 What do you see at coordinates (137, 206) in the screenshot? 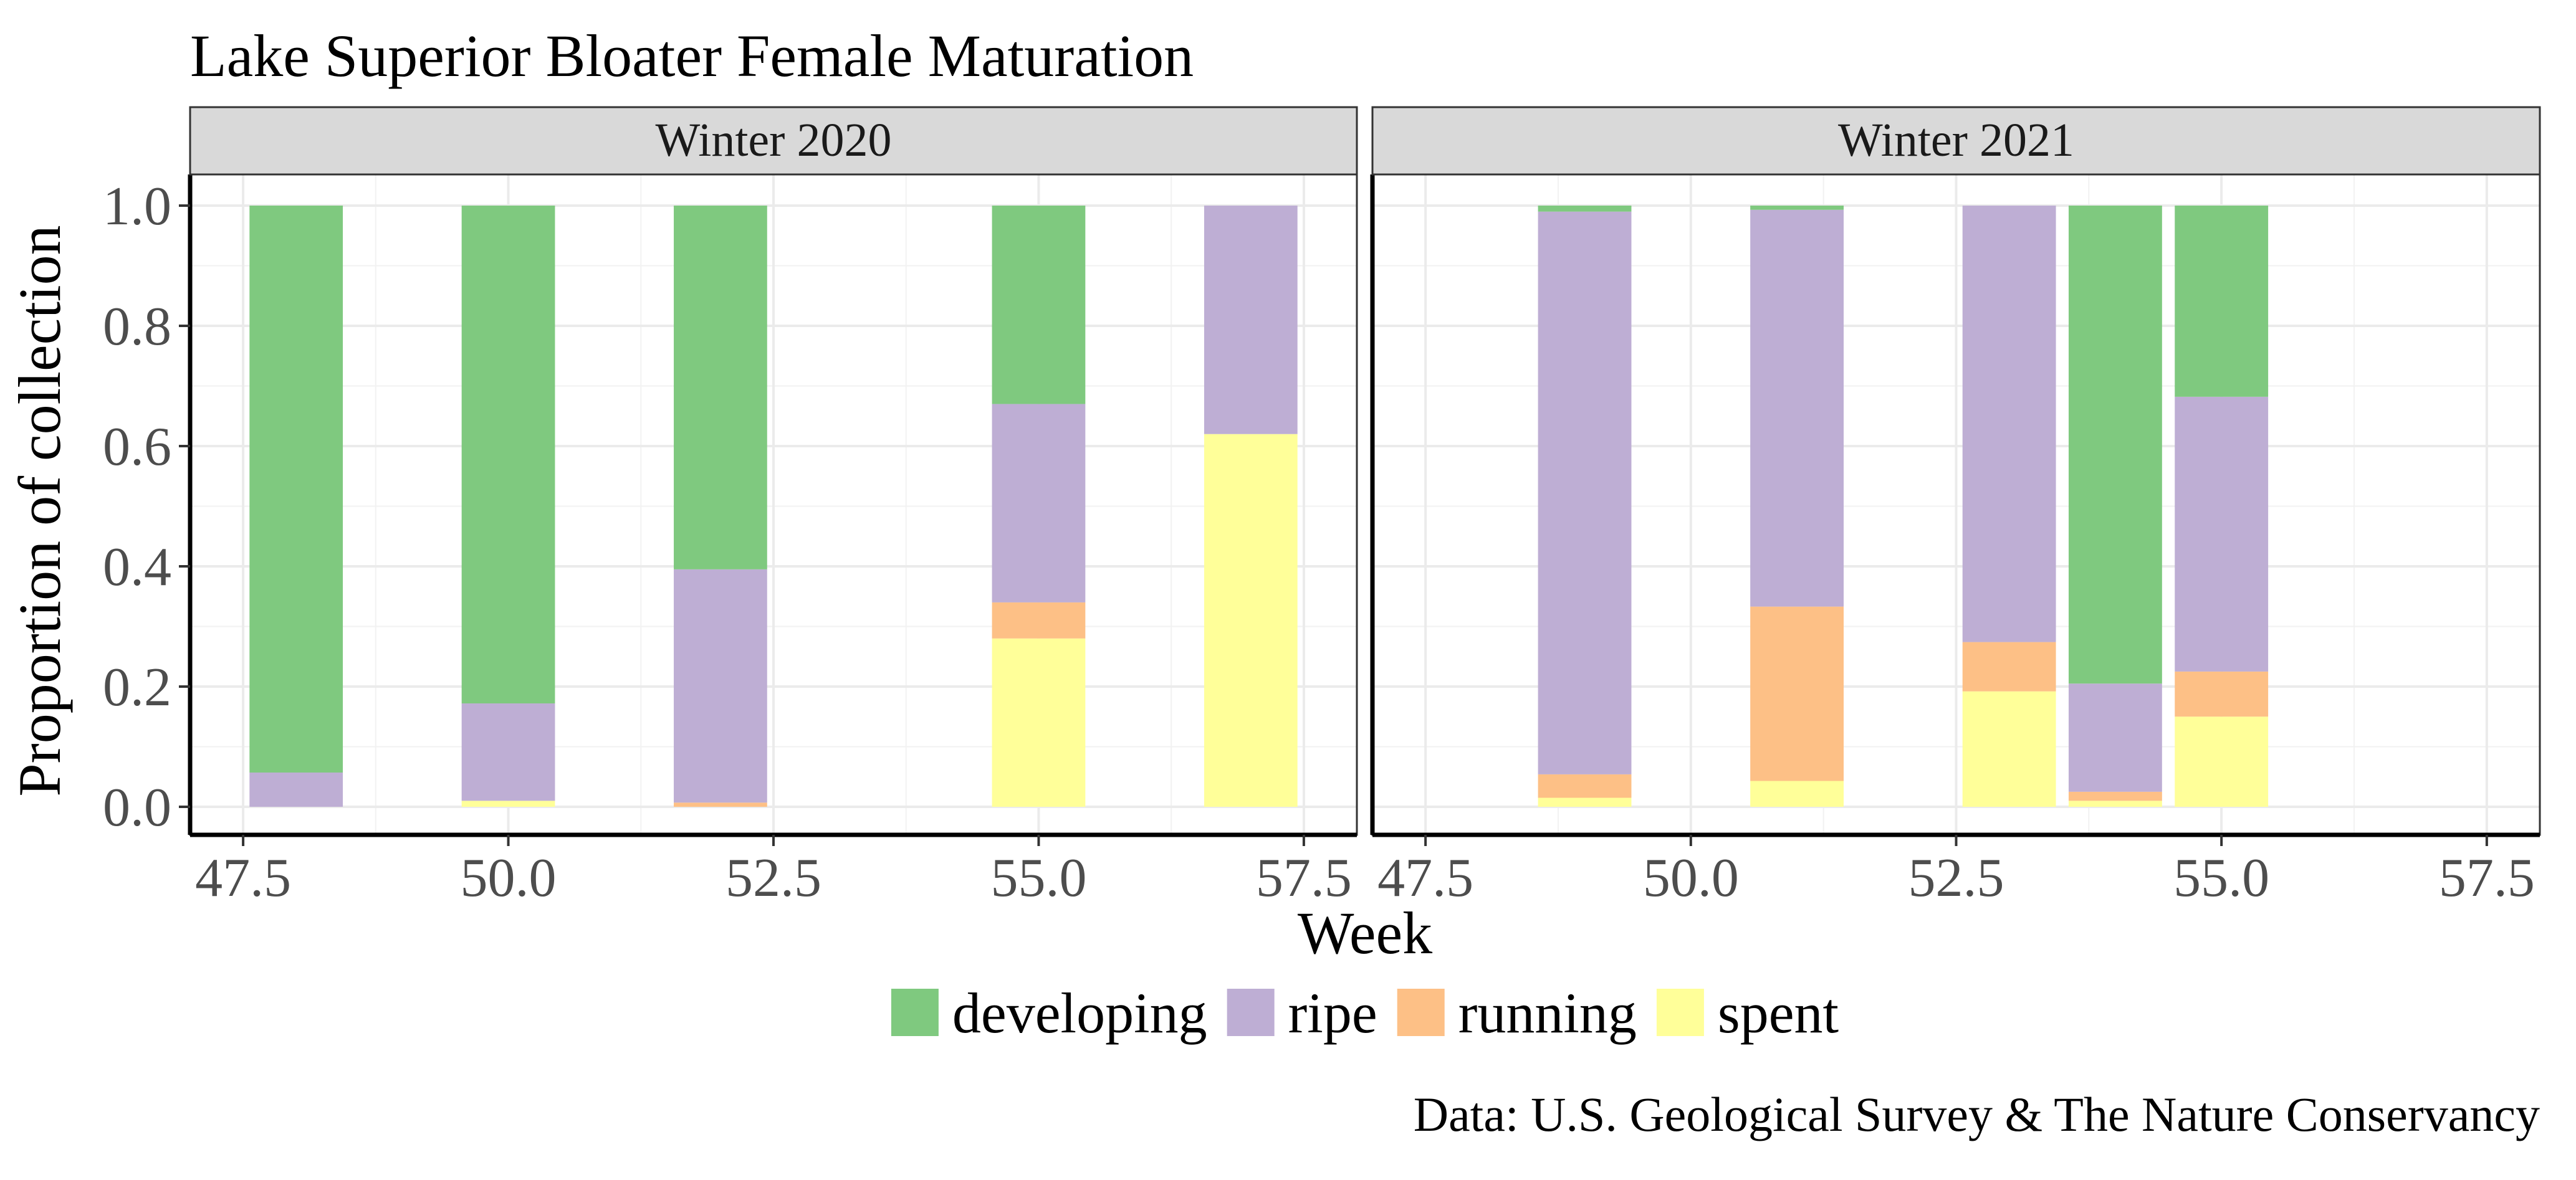
I see `y-tick-label: 1.0` at bounding box center [137, 206].